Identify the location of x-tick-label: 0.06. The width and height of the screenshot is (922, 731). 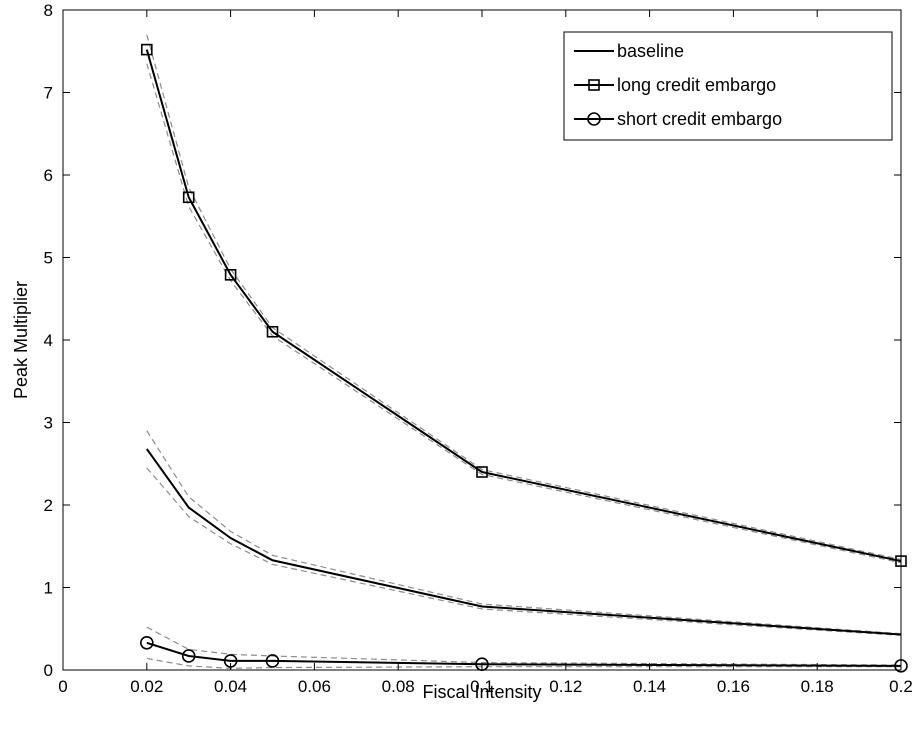
(314, 686).